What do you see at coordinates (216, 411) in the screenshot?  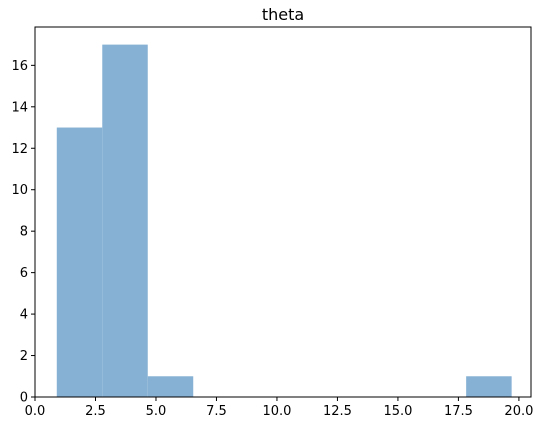 I see `x-tick-label: 7.5` at bounding box center [216, 411].